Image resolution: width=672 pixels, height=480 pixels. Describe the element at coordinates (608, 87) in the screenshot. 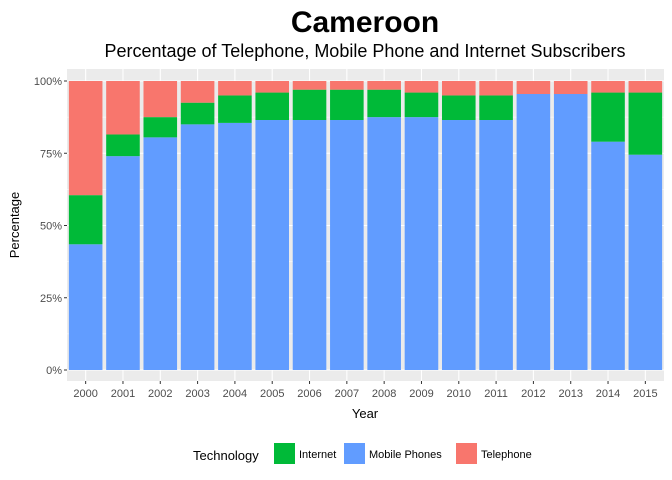

I see `bar-telephone-2014` at that location.